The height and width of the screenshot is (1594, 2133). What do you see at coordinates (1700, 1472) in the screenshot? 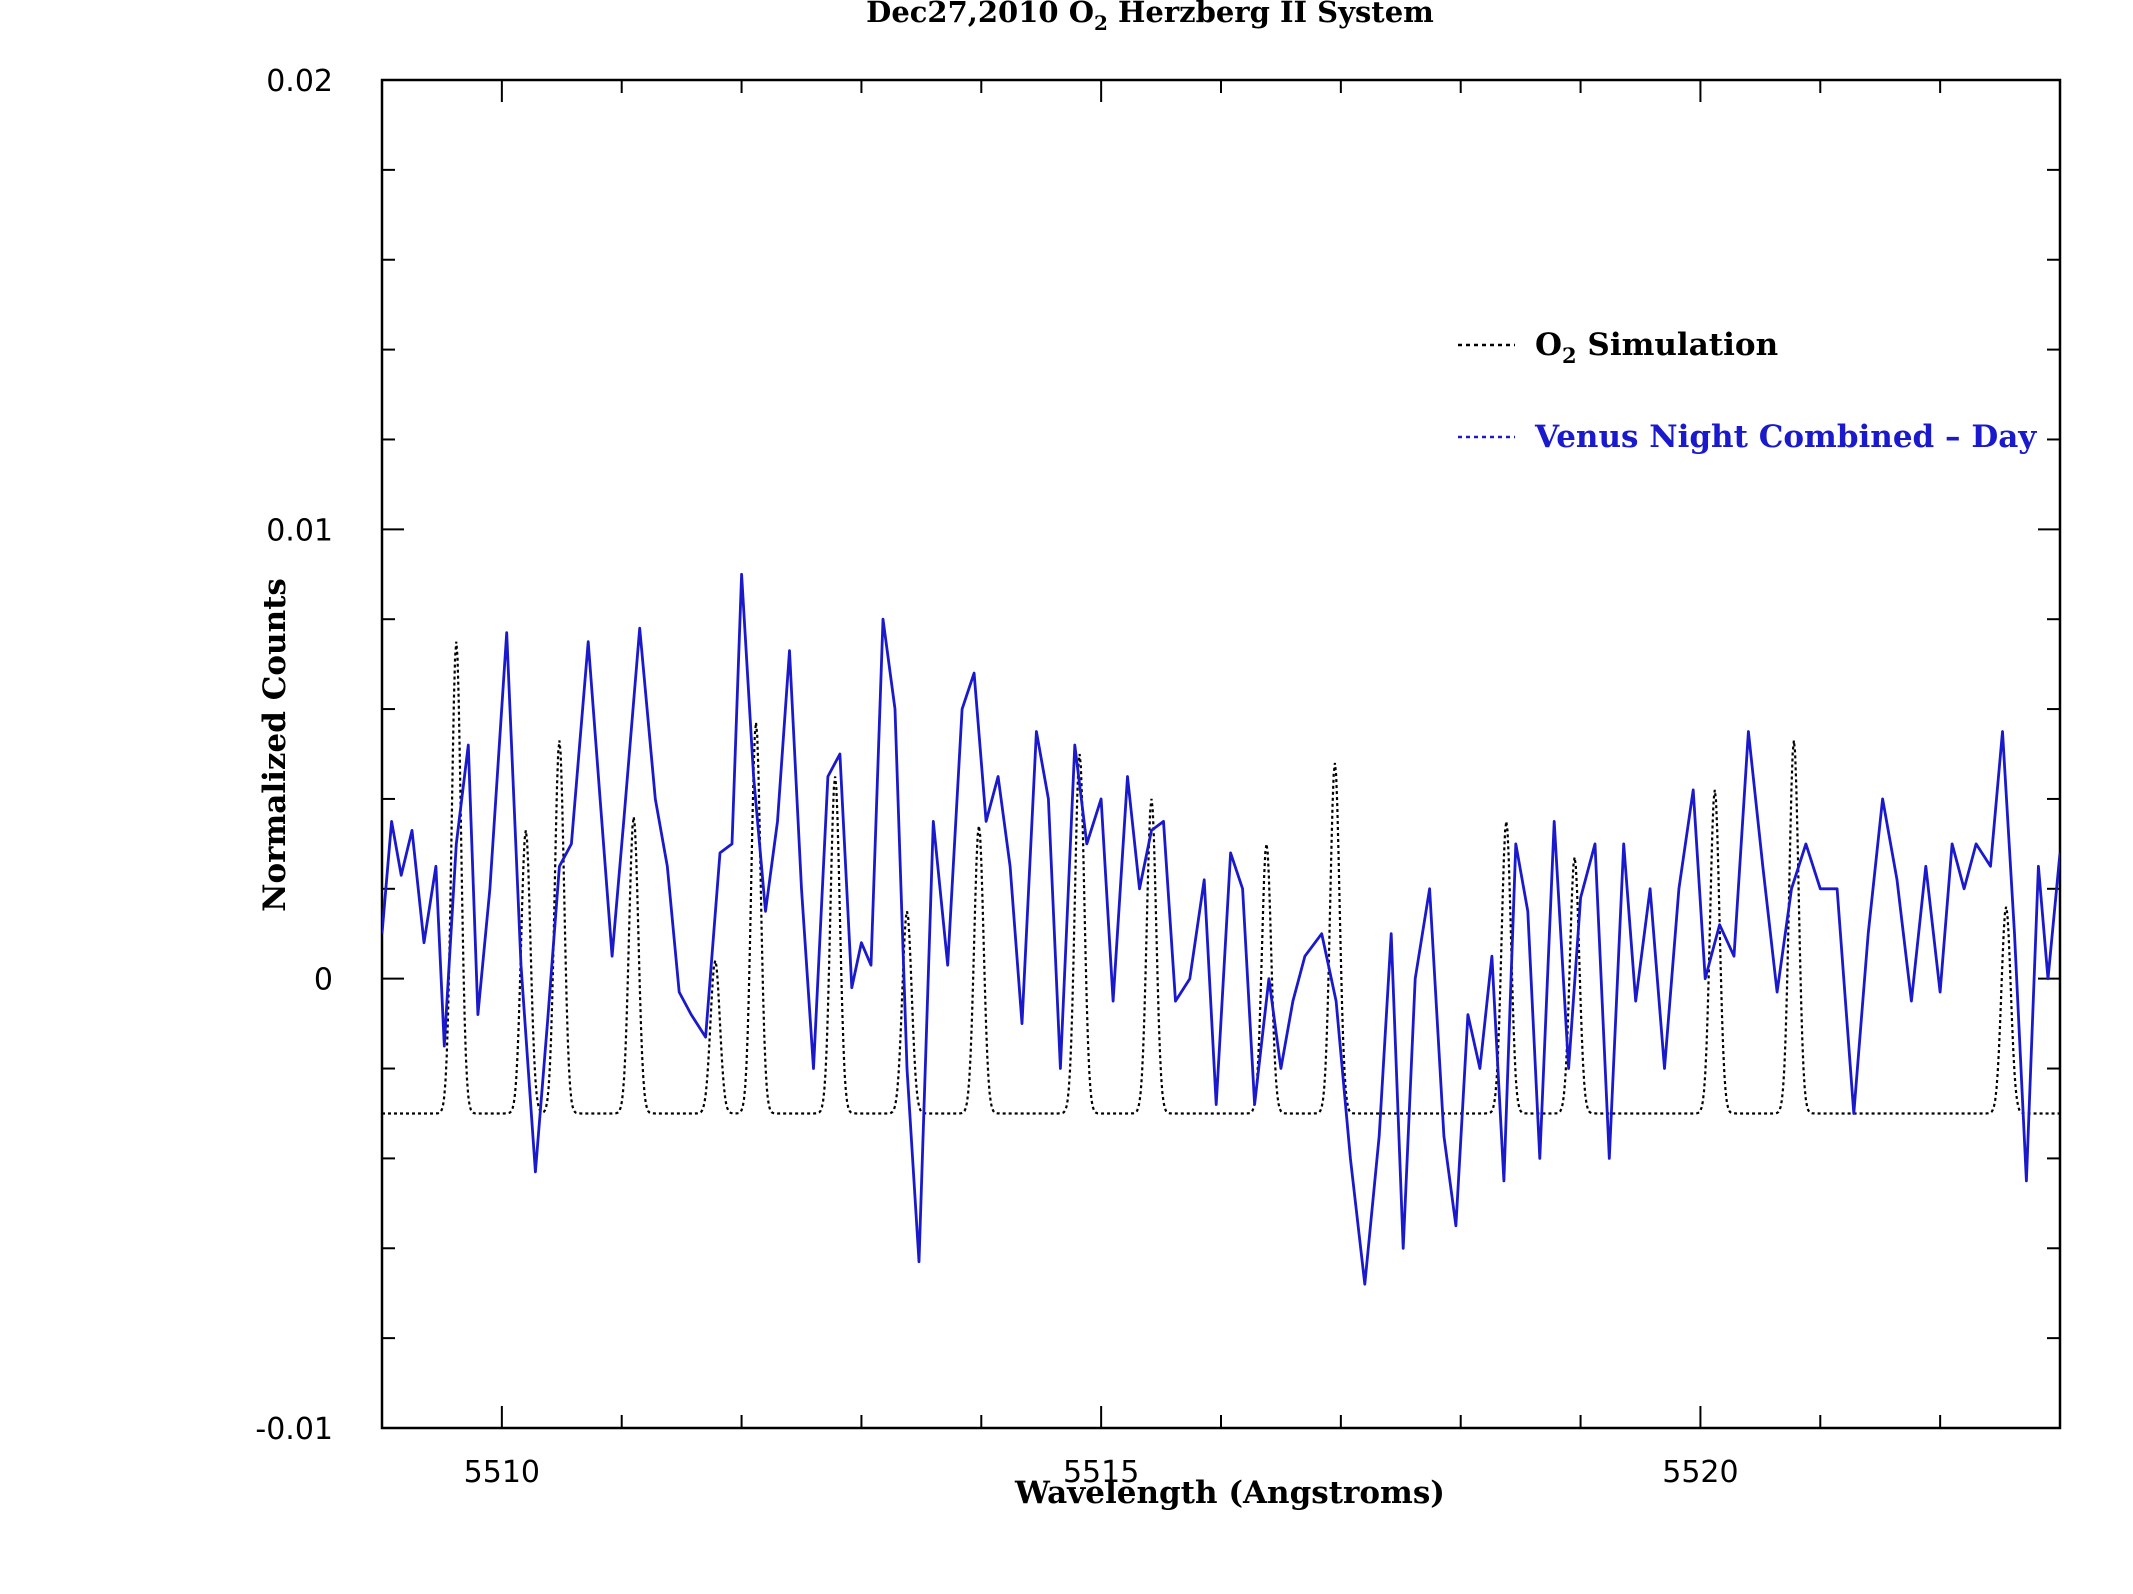
I see `x-tick-label: 5520` at bounding box center [1700, 1472].